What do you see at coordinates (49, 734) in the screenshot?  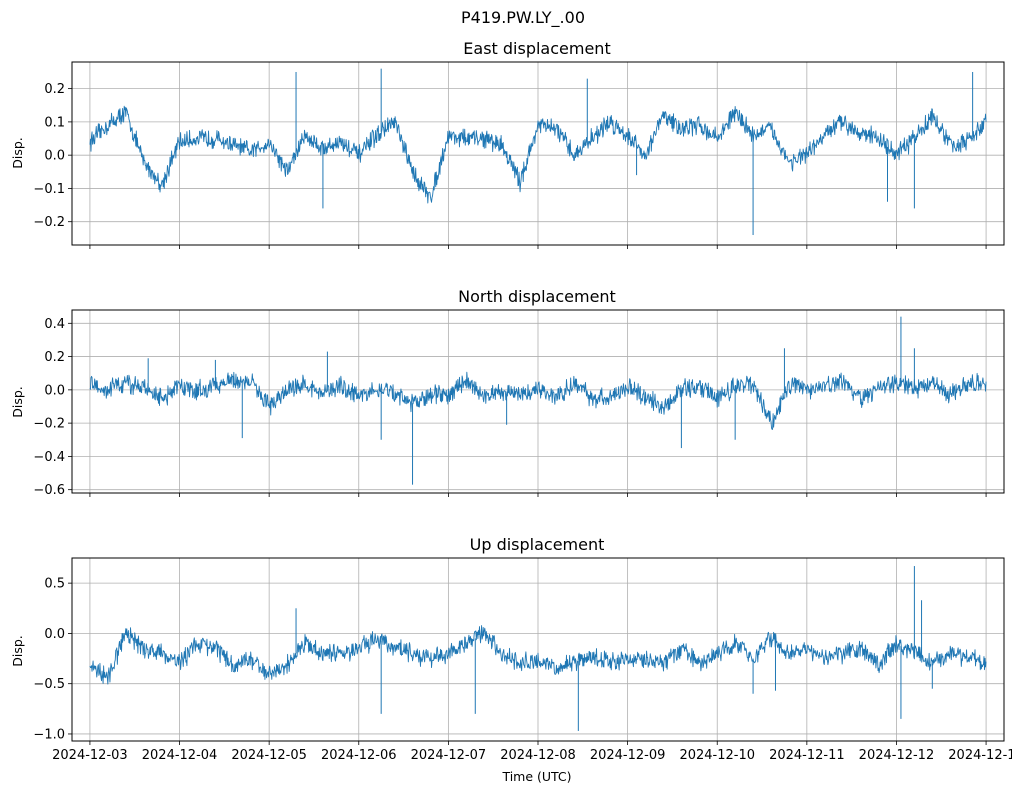 I see `up-y-tick-label: −1.0` at bounding box center [49, 734].